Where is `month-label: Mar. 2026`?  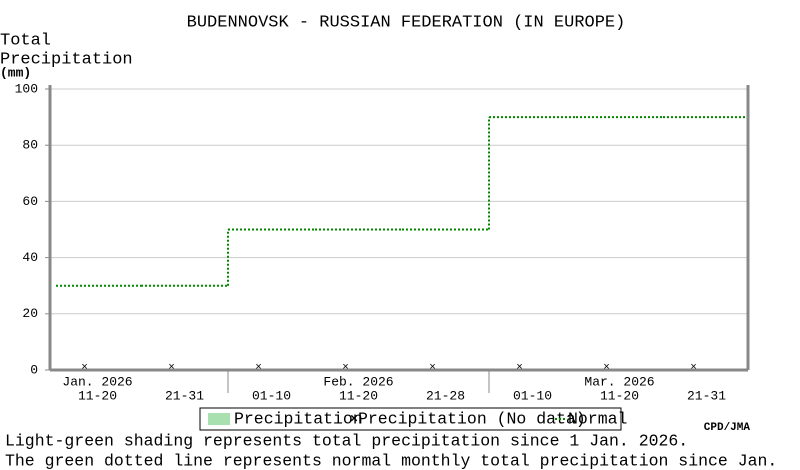 month-label: Mar. 2026 is located at coordinates (619, 381).